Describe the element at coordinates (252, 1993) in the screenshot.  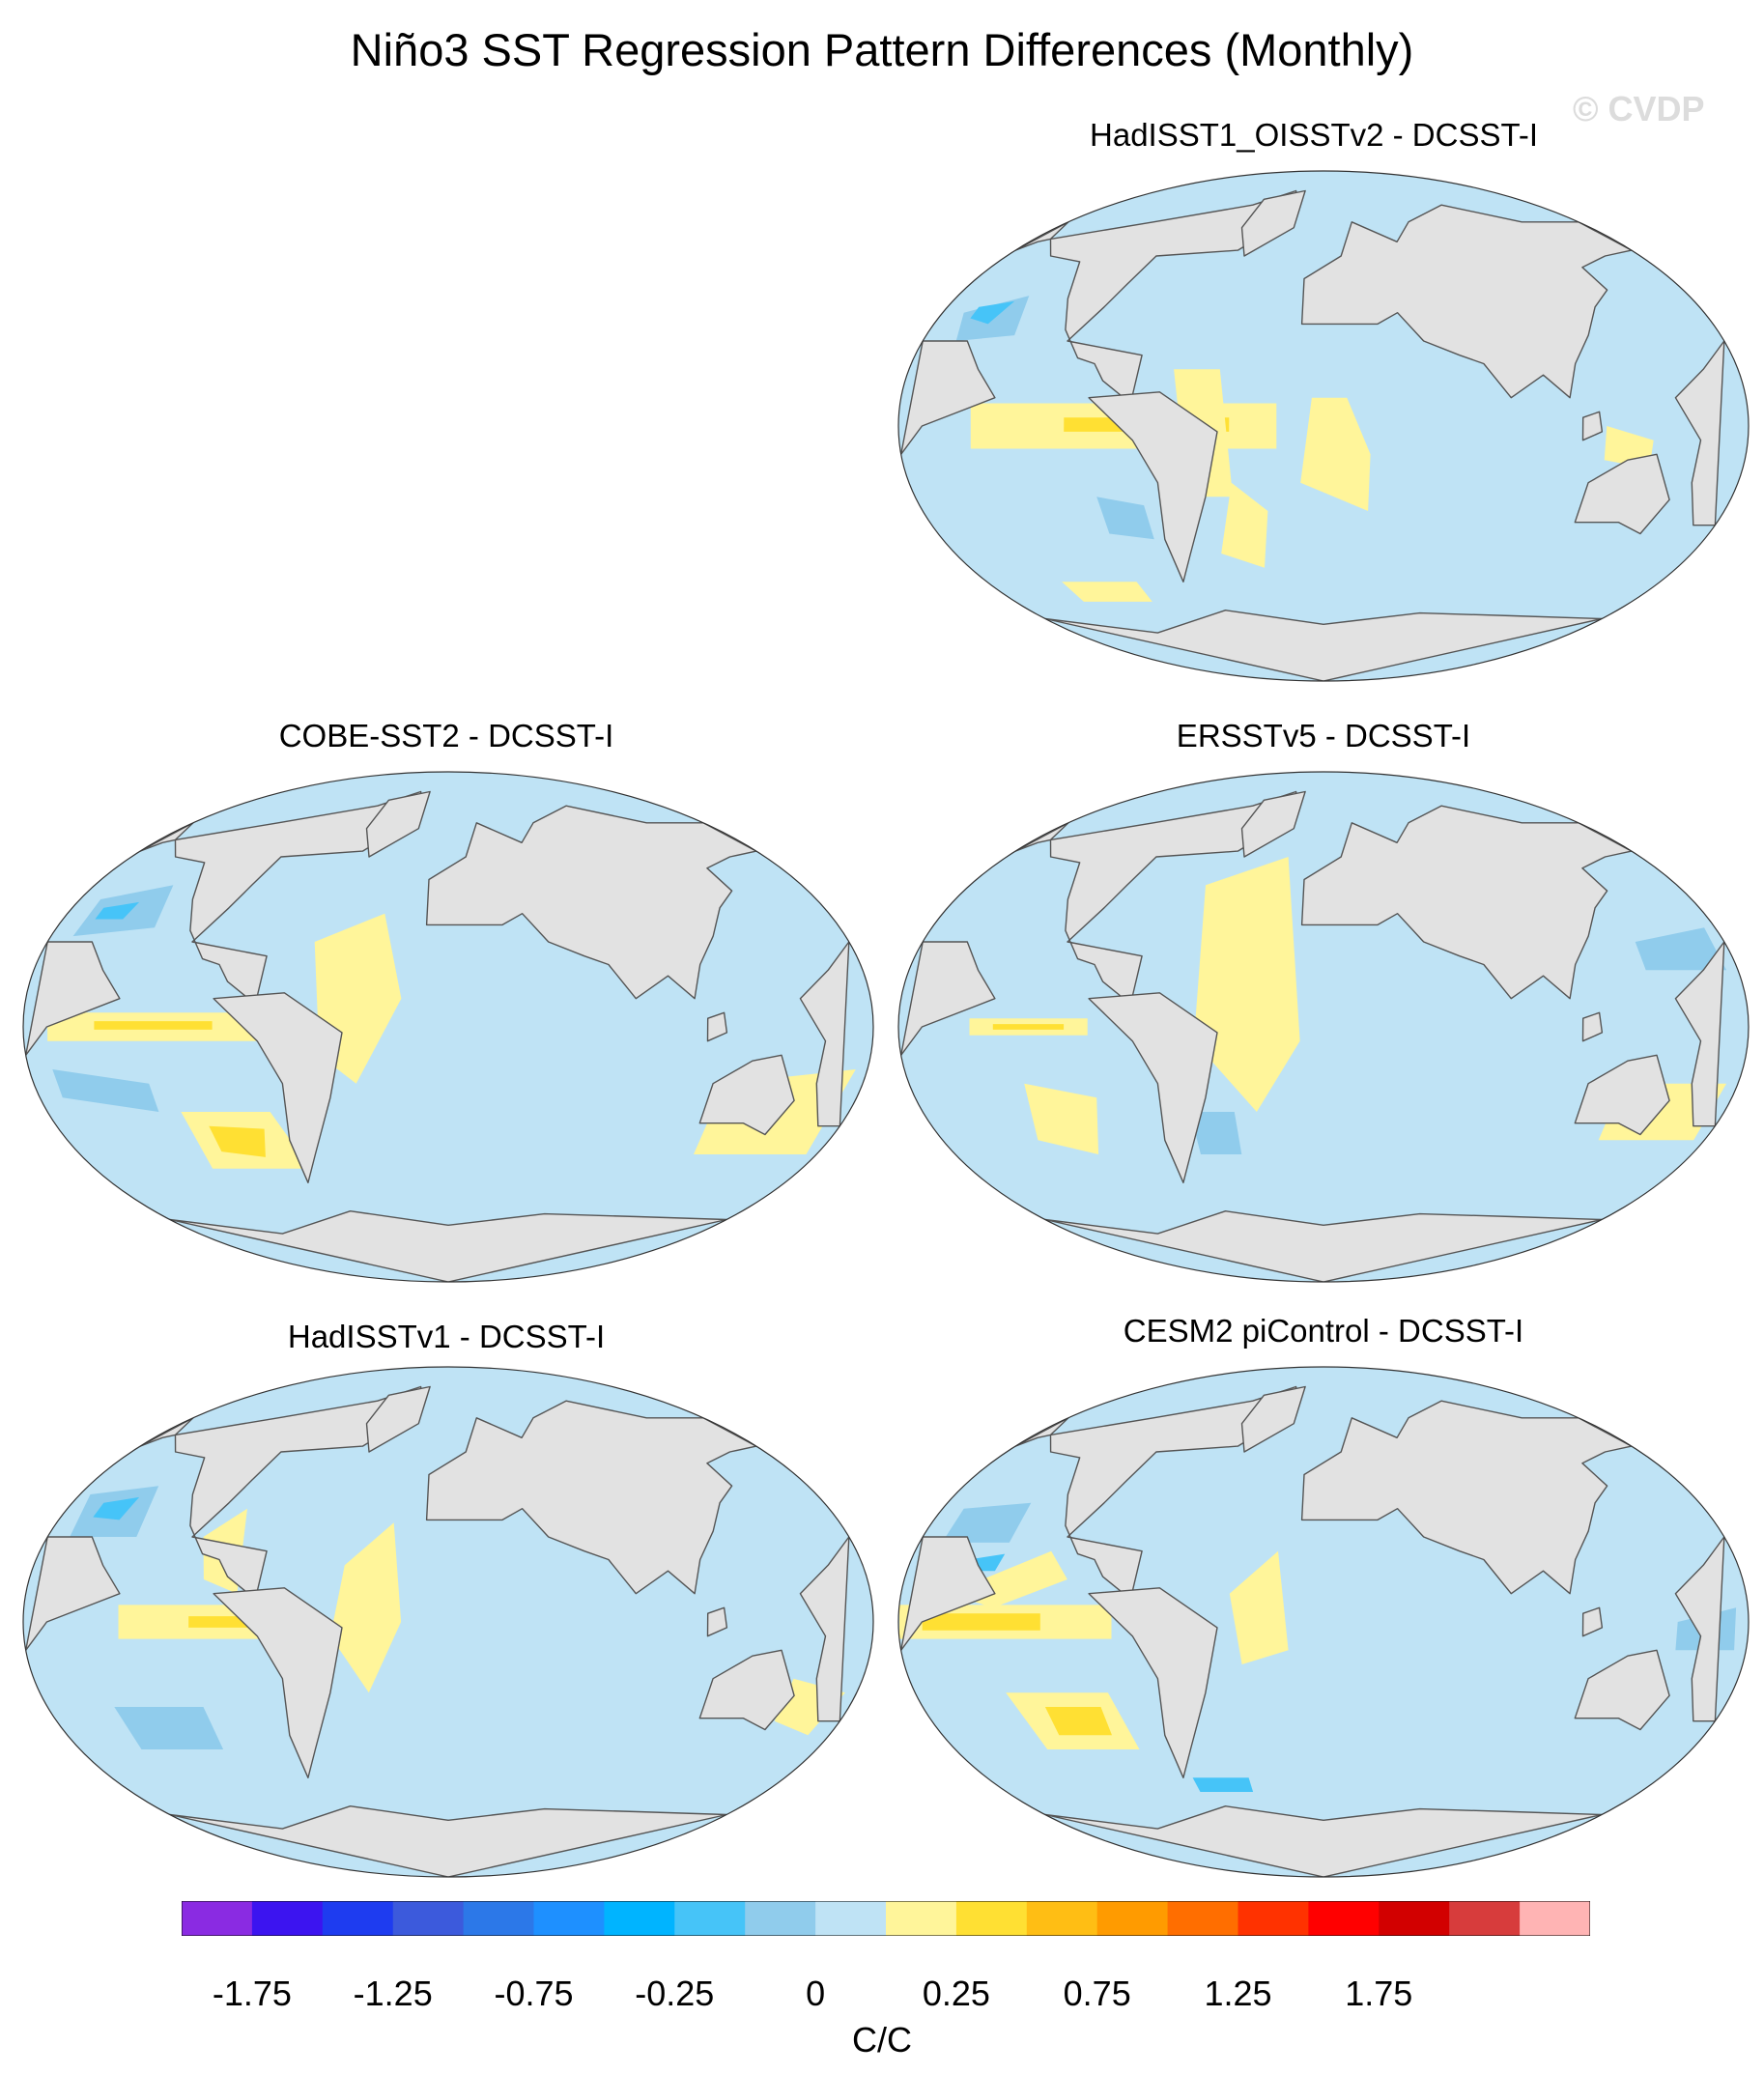
I see `colorbar-tick-label: -1.75` at that location.